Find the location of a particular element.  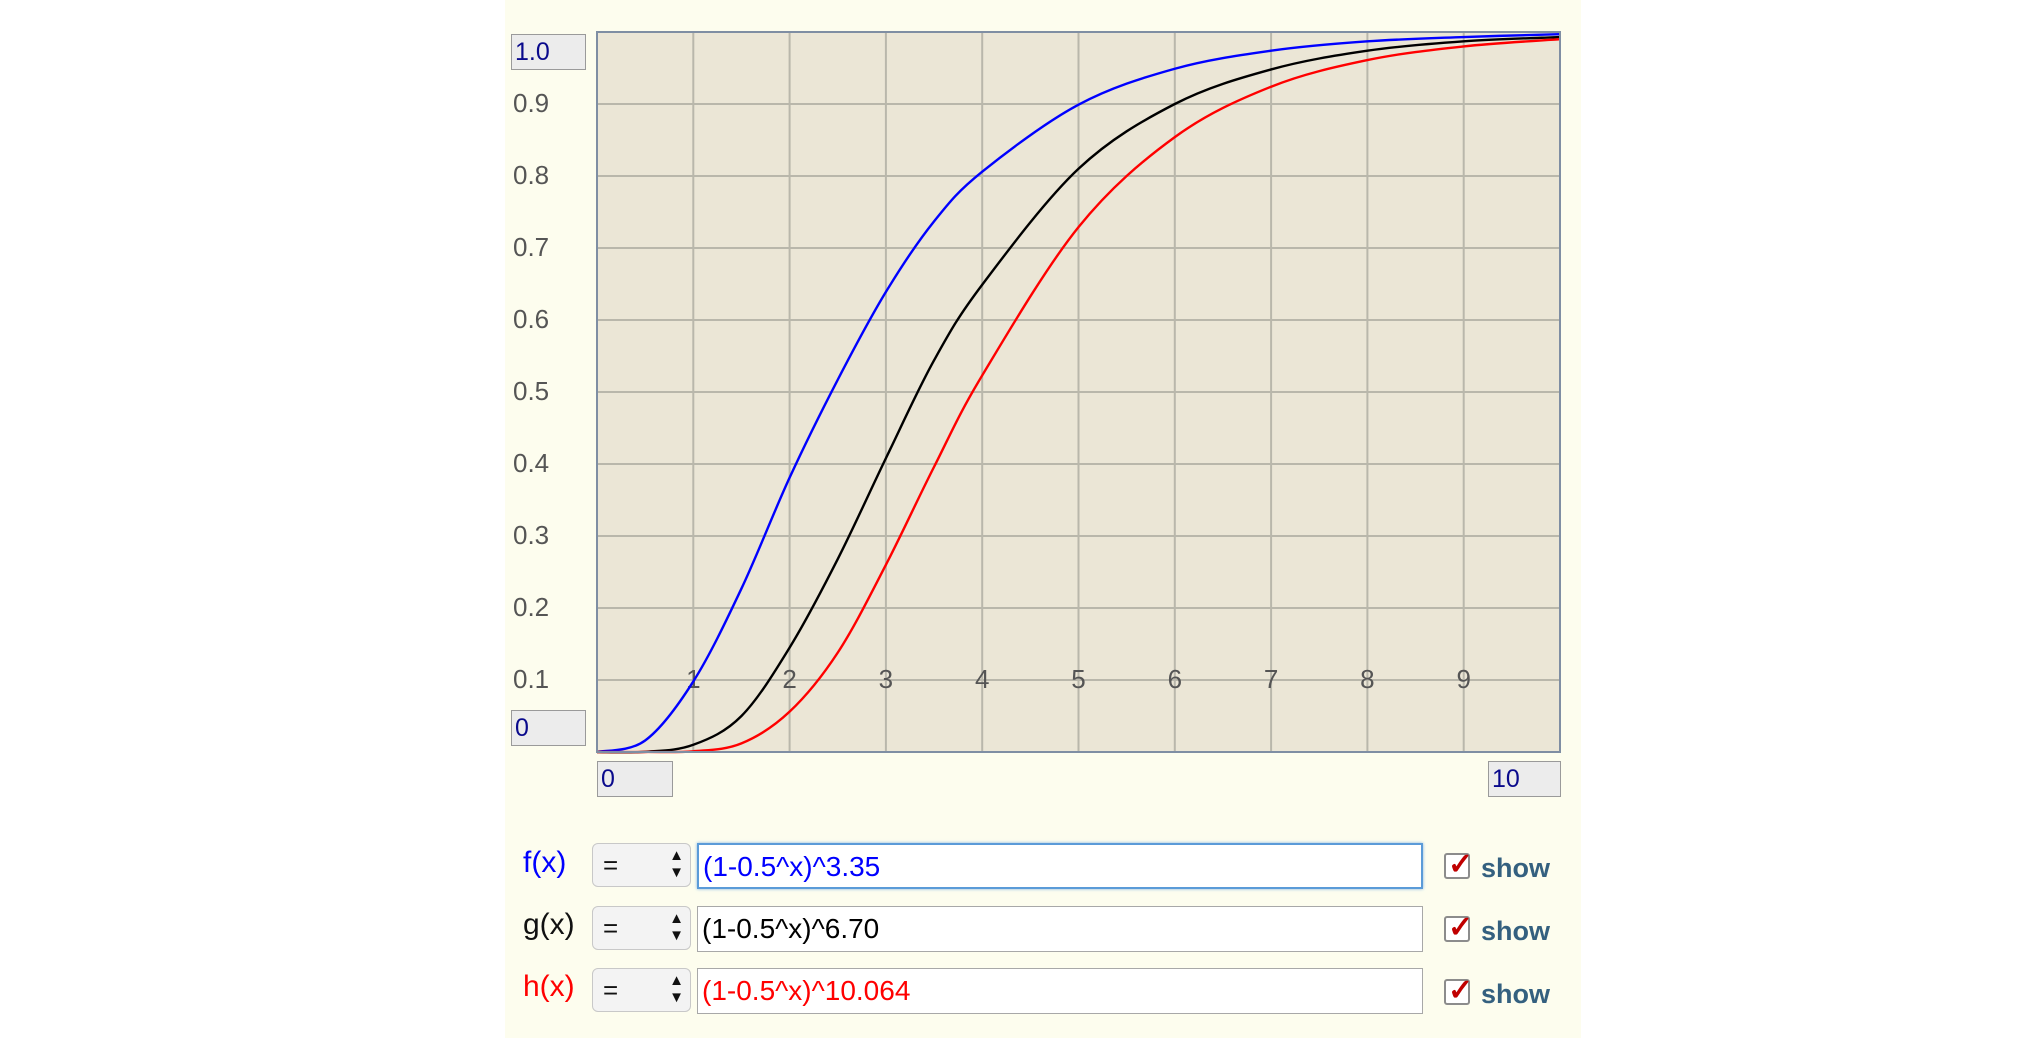

f-show-label: show is located at coordinates (1516, 868).